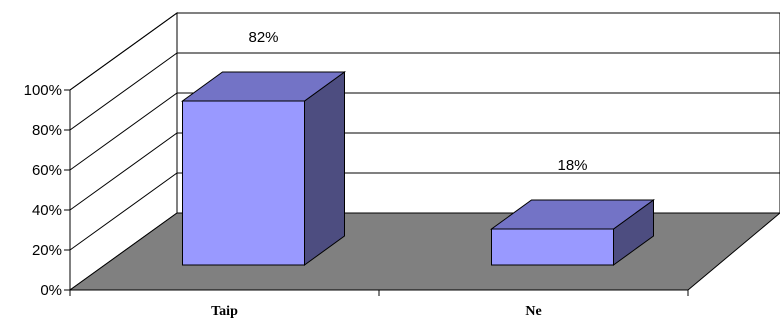 The width and height of the screenshot is (780, 323). I want to click on bar-ne, so click(572, 232).